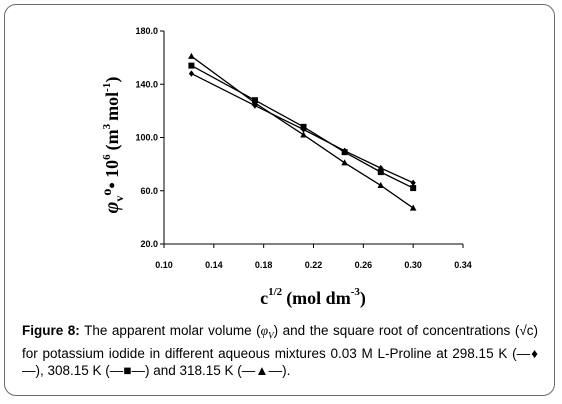  What do you see at coordinates (267, 332) in the screenshot?
I see `phi-v-symbol: φV` at bounding box center [267, 332].